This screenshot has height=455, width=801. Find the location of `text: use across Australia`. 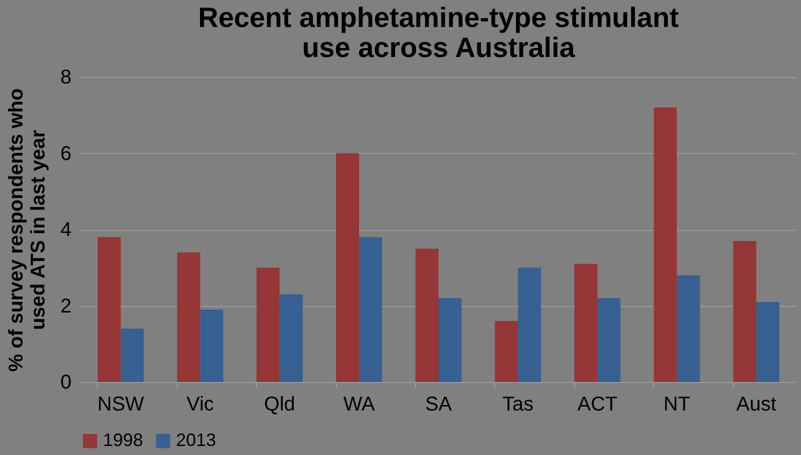

text: use across Australia is located at coordinates (438, 47).